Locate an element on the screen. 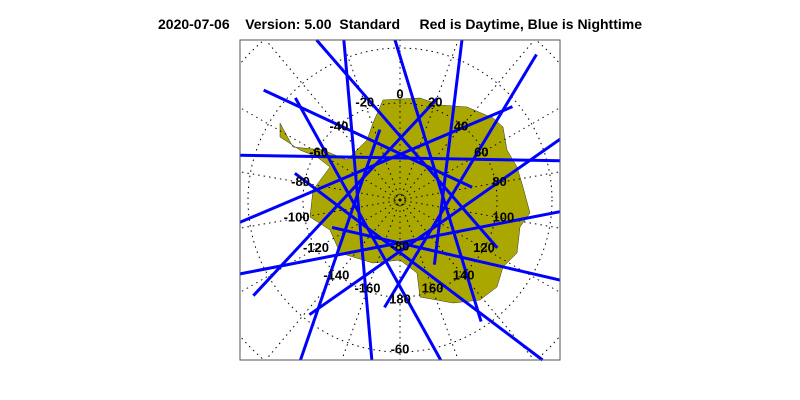 The width and height of the screenshot is (800, 400). longitude-label: 20 is located at coordinates (435, 102).